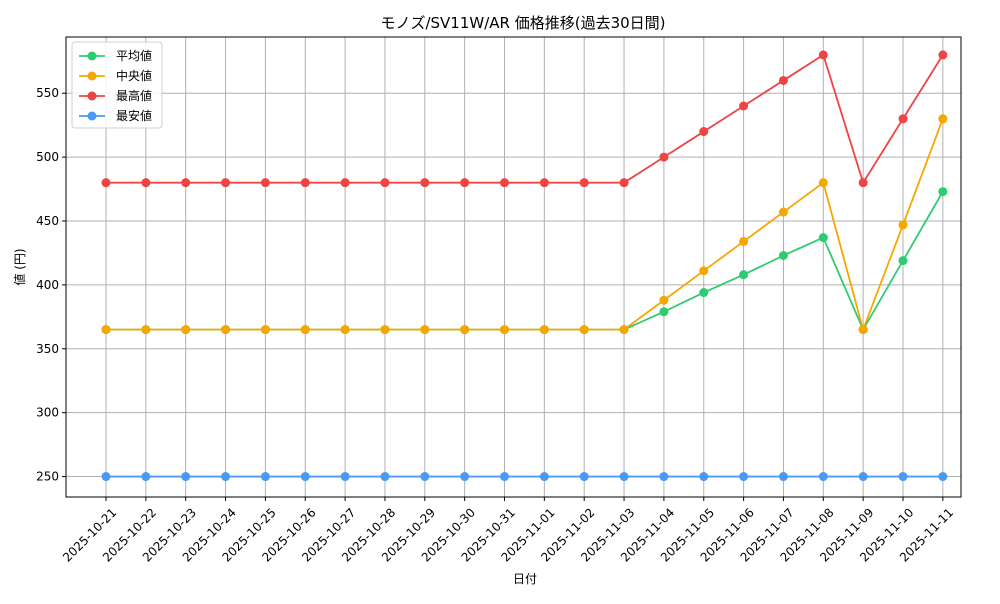  I want to click on legend-label: 最高値, so click(134, 95).